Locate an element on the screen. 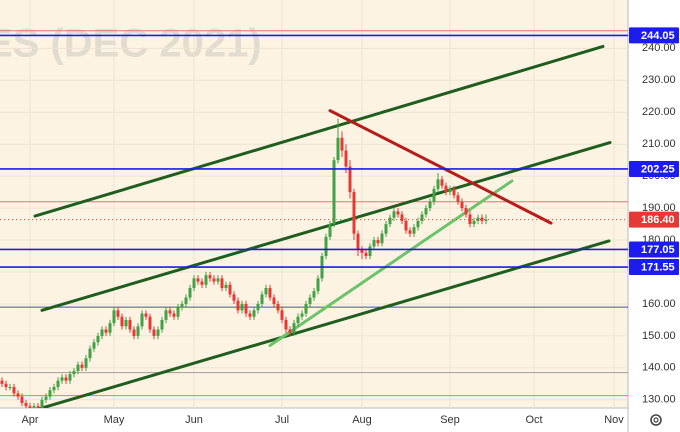 The width and height of the screenshot is (680, 432). y-tick-label: 160.00 is located at coordinates (659, 304).